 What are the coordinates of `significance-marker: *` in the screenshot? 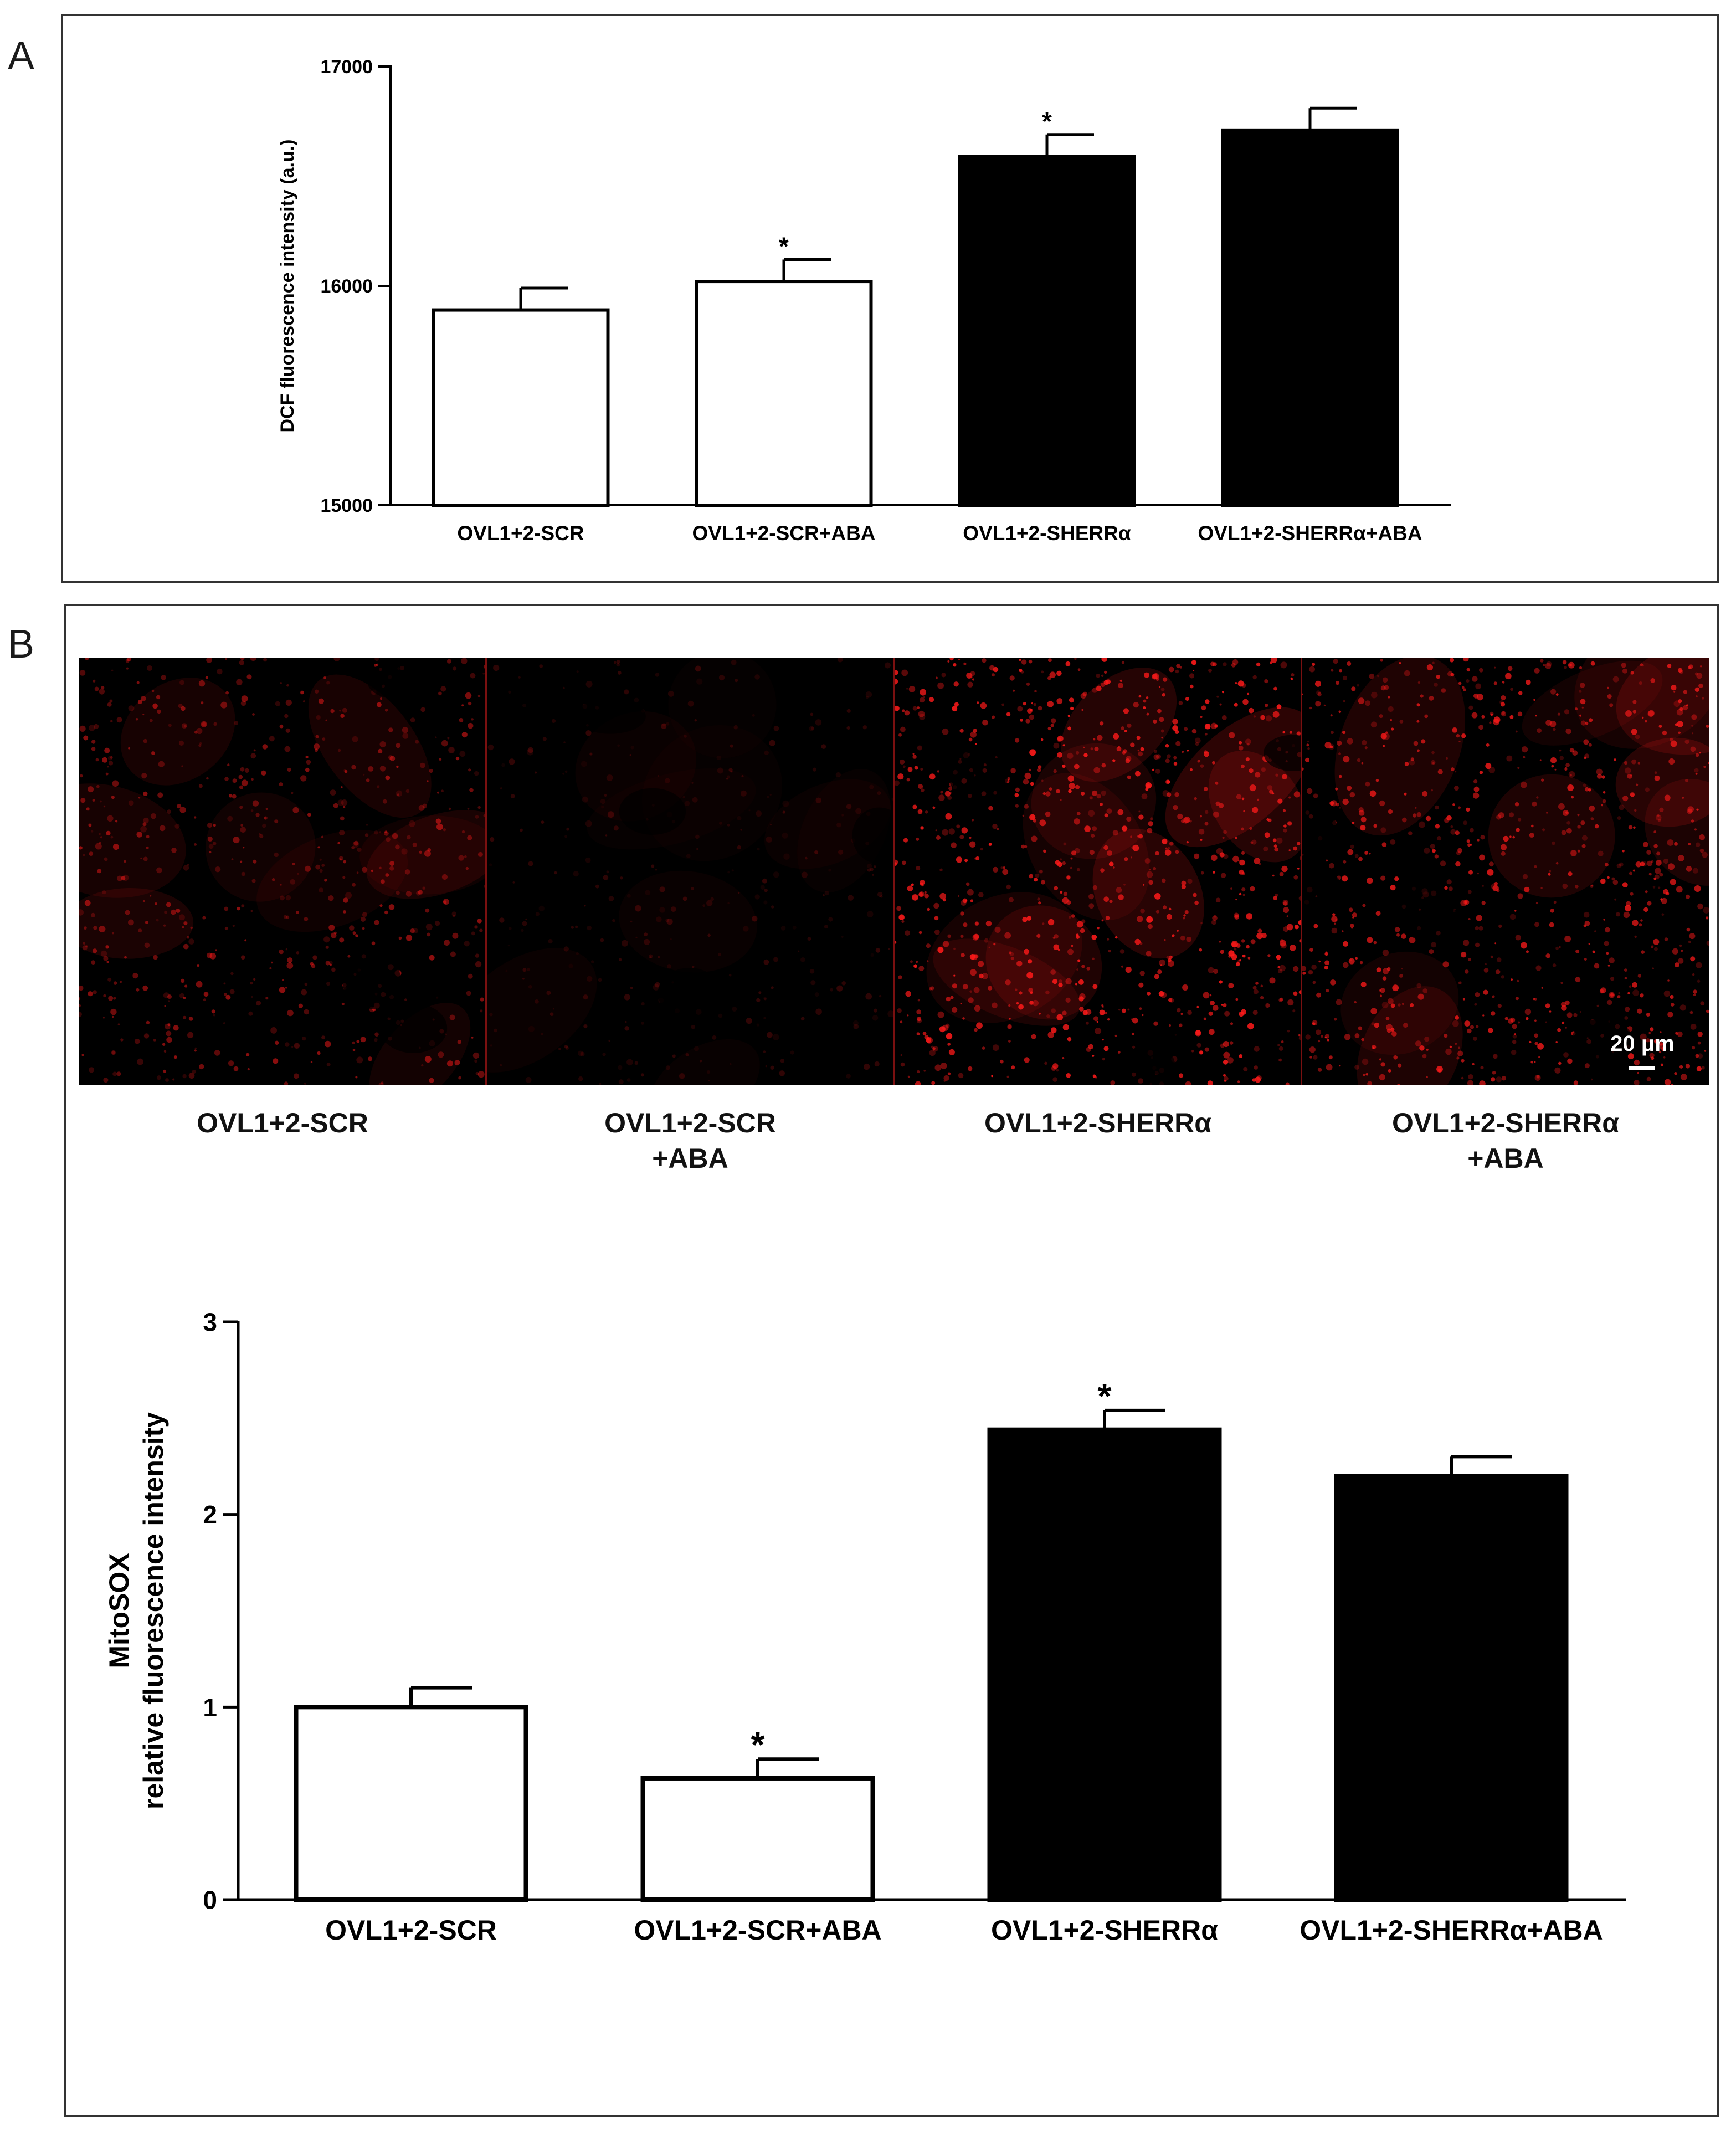 It's located at (784, 246).